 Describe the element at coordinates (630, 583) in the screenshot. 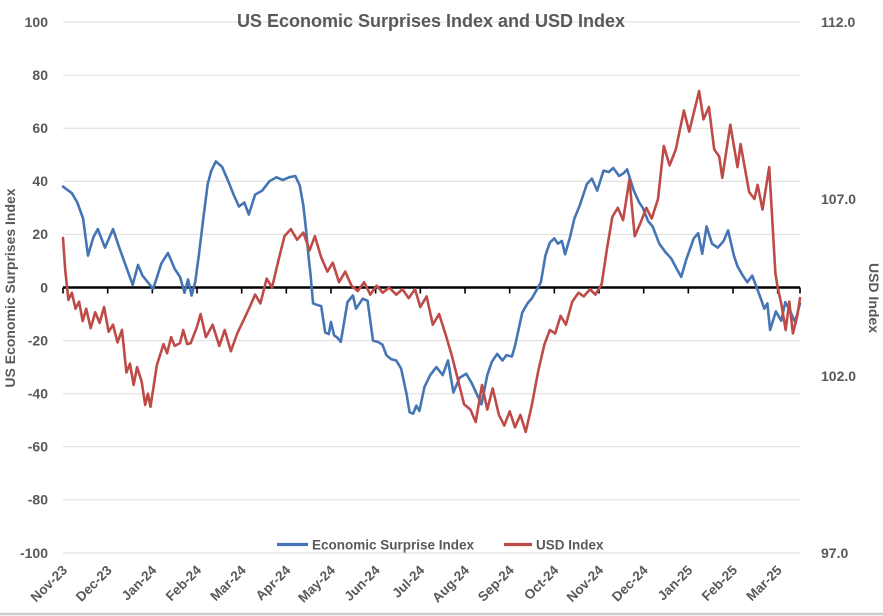

I see `x-axis-tick-label: Dec-24` at that location.